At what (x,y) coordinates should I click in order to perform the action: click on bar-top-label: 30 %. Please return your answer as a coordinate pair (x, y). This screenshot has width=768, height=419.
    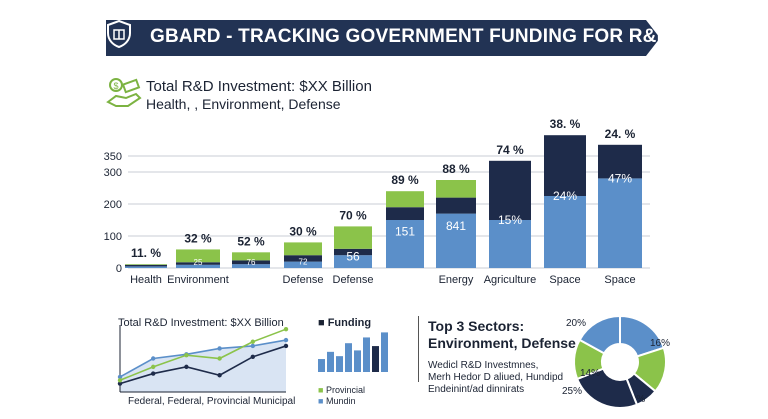
    Looking at the image, I should click on (303, 231).